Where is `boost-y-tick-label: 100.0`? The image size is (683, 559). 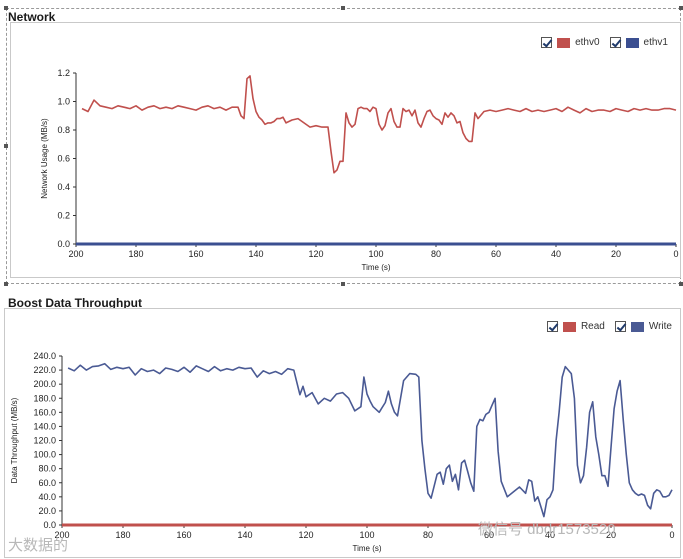
boost-y-tick-label: 100.0 is located at coordinates (44, 455).